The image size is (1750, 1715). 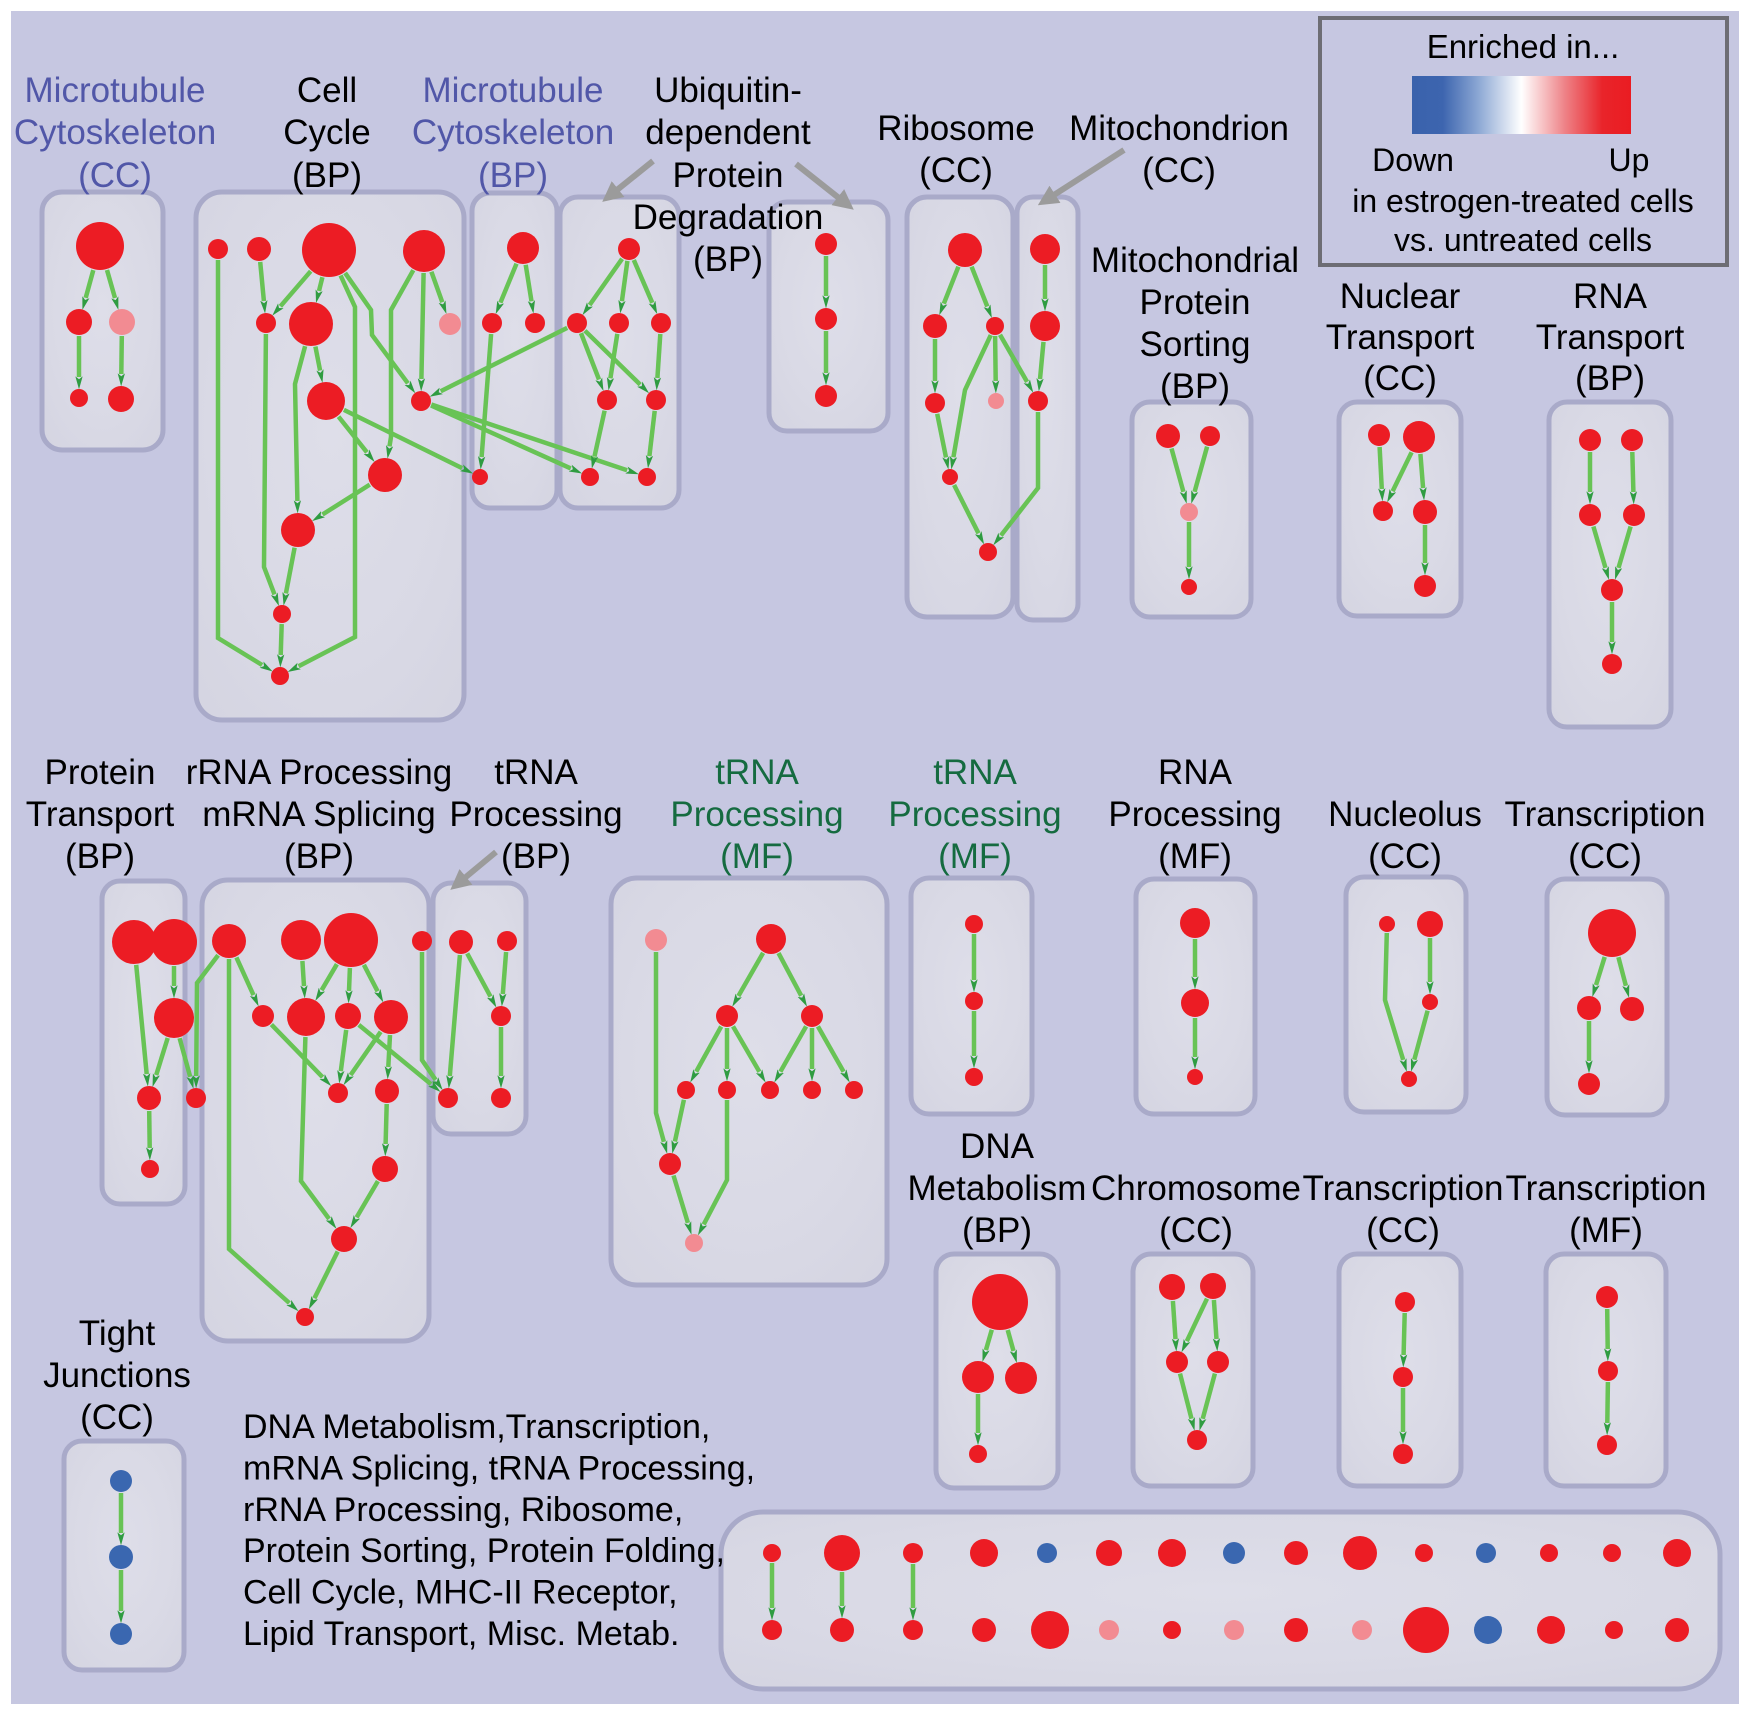 What do you see at coordinates (1413, 160) in the screenshot?
I see `svg-text: Down` at bounding box center [1413, 160].